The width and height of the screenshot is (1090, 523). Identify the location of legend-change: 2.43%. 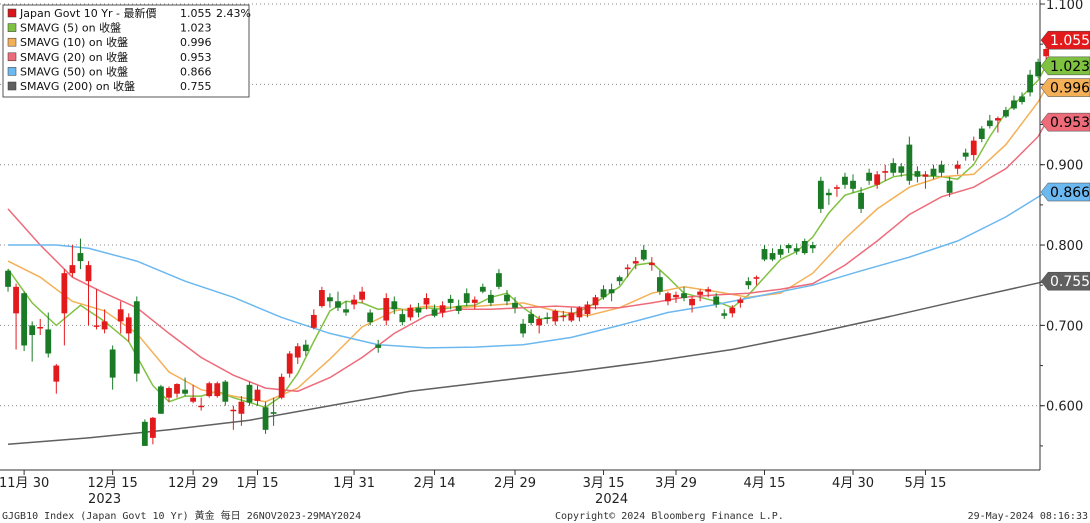
(233, 13).